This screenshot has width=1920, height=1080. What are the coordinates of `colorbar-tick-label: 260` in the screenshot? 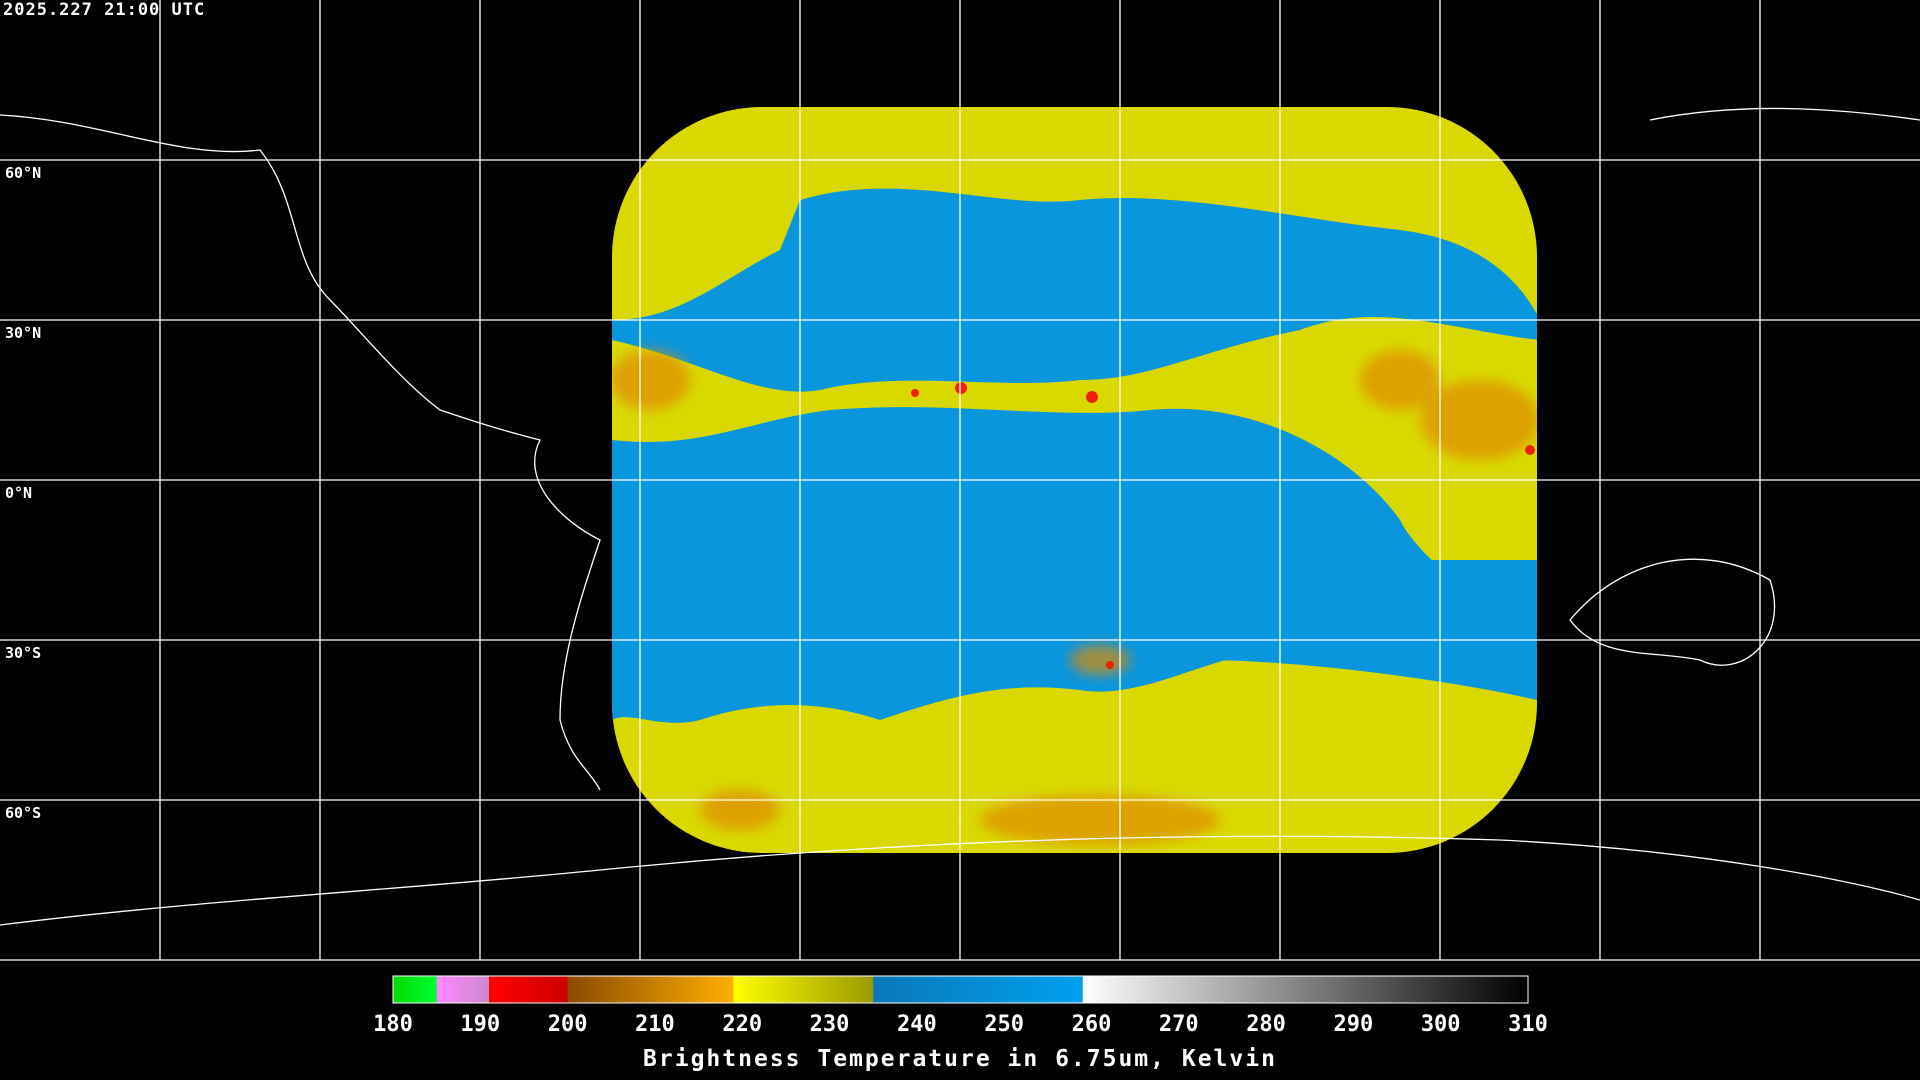 It's located at (1091, 1024).